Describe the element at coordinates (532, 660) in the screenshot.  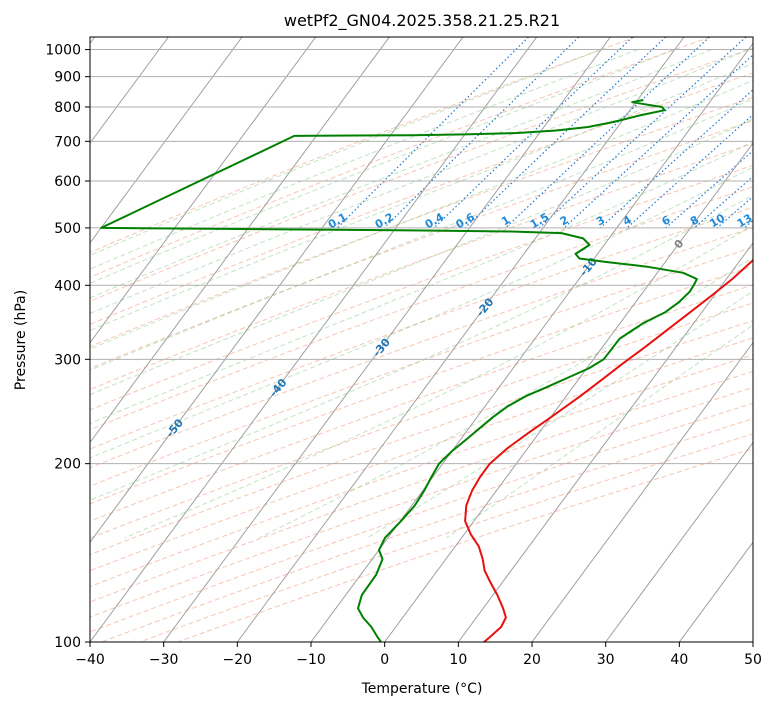
I see `x-tick-label: 20` at that location.